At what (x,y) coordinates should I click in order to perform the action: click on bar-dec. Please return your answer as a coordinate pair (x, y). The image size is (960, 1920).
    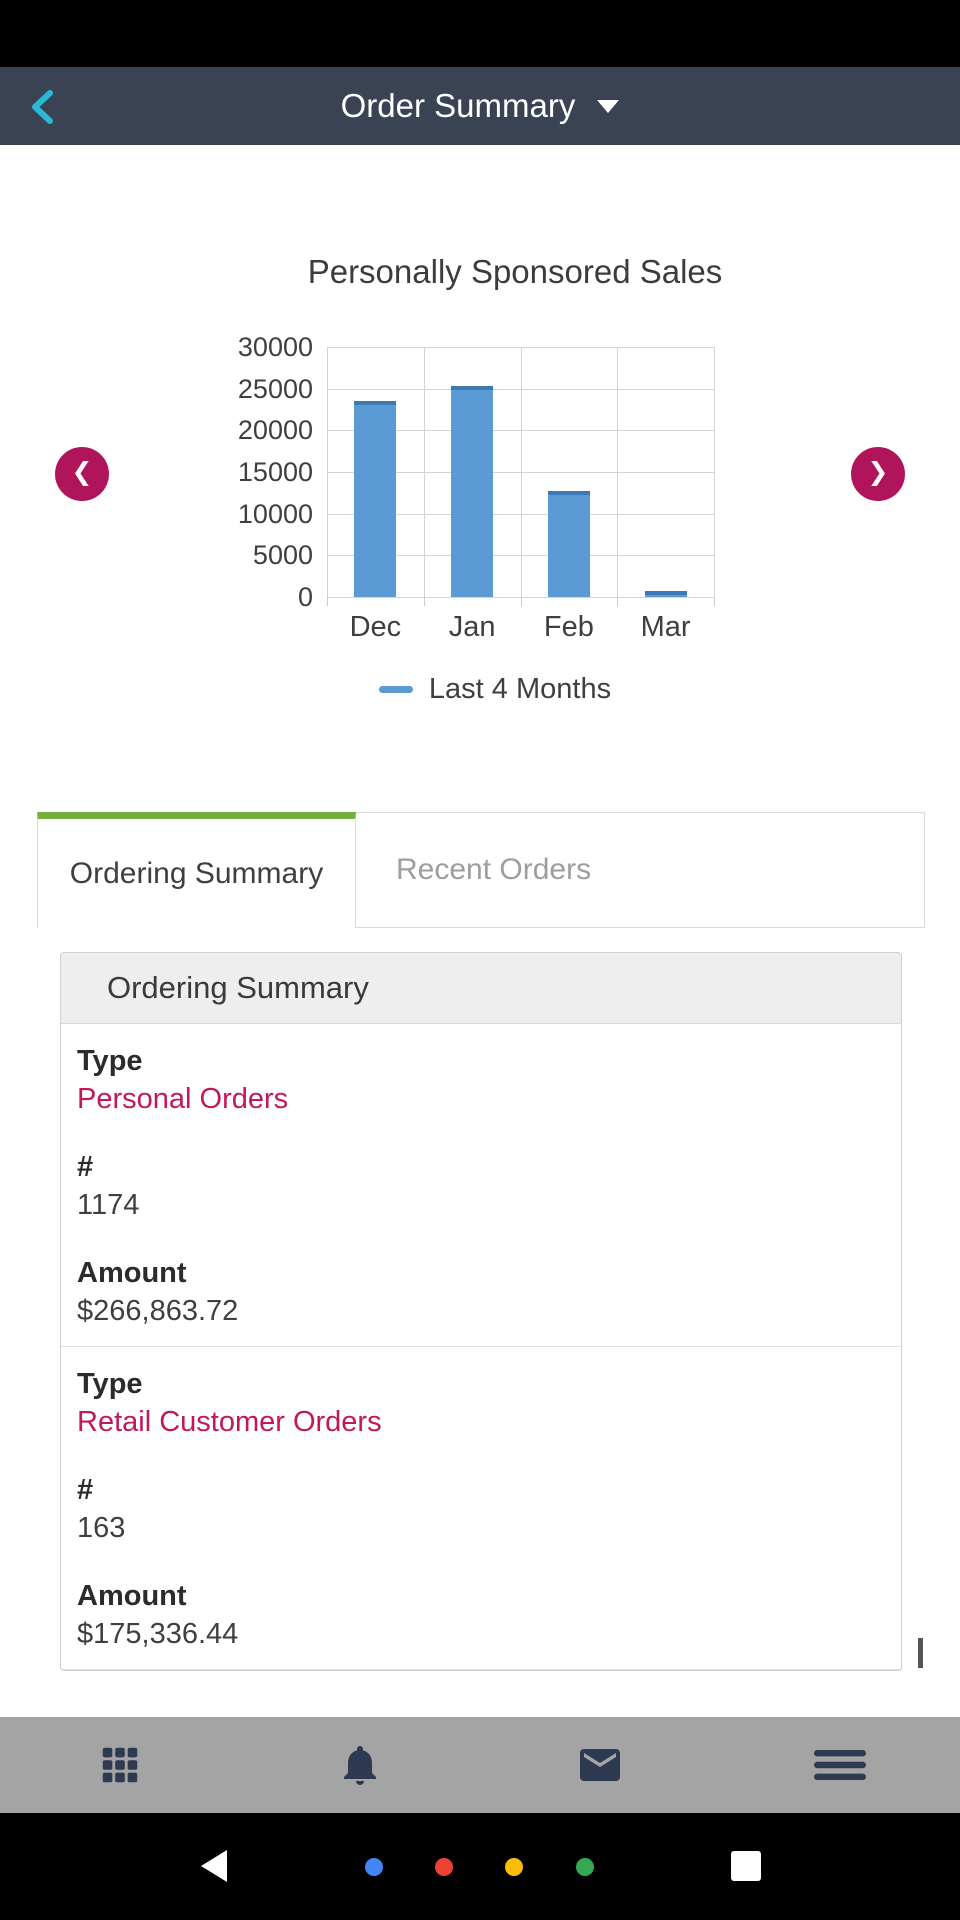
    Looking at the image, I should click on (375, 499).